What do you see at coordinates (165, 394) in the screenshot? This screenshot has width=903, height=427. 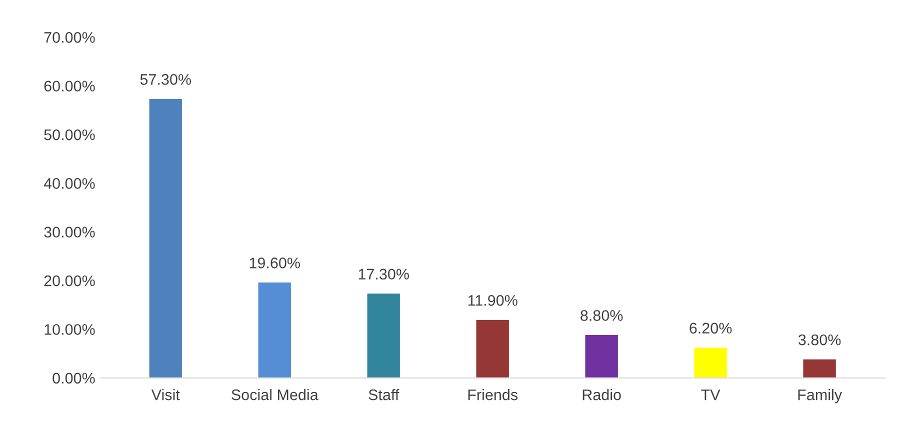 I see `x-tick-label: Visit` at bounding box center [165, 394].